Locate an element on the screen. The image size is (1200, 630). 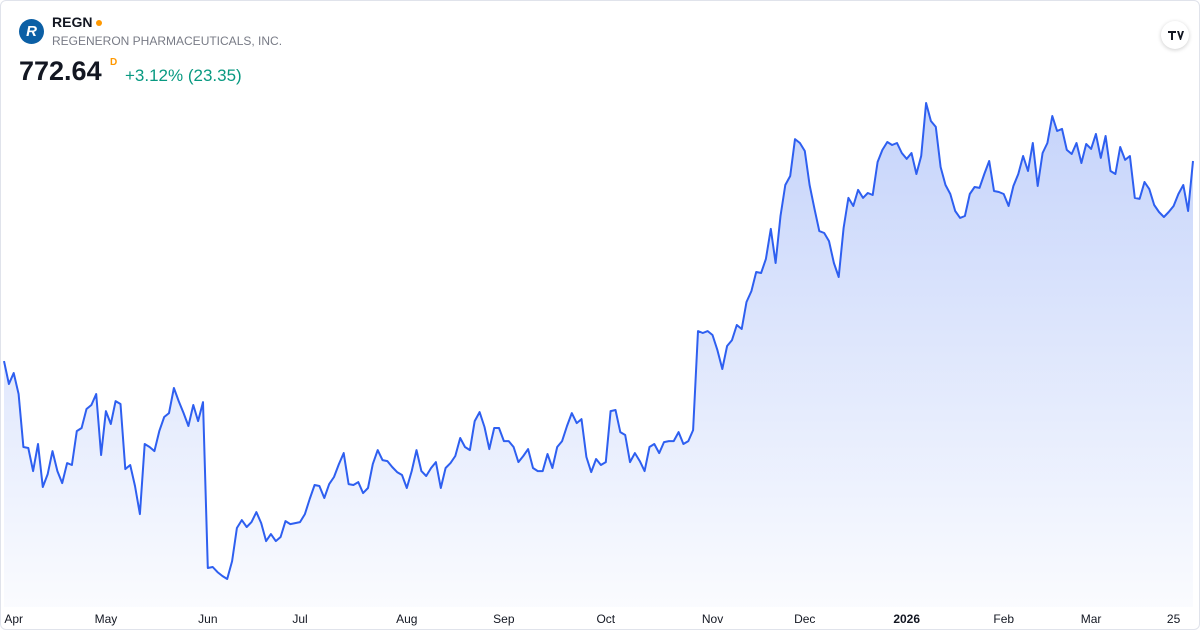
tv-icon is located at coordinates (1176, 35).